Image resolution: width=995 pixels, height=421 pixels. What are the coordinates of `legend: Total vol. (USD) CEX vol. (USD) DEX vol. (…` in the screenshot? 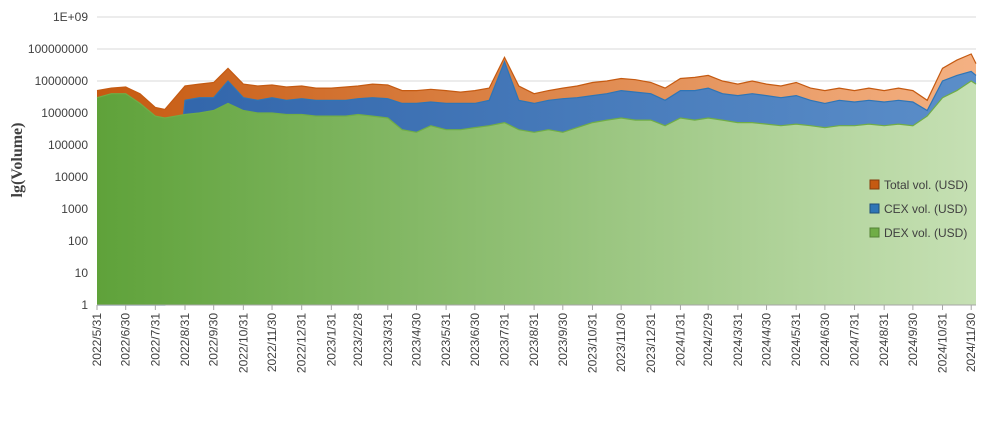 It's located at (918, 209).